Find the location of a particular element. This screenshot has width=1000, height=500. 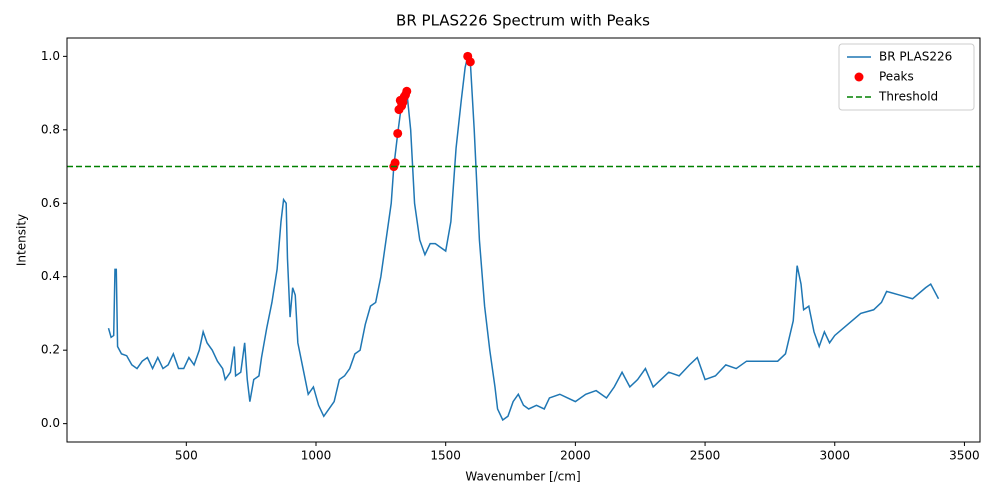

x-tick-label: 2000 is located at coordinates (575, 456).